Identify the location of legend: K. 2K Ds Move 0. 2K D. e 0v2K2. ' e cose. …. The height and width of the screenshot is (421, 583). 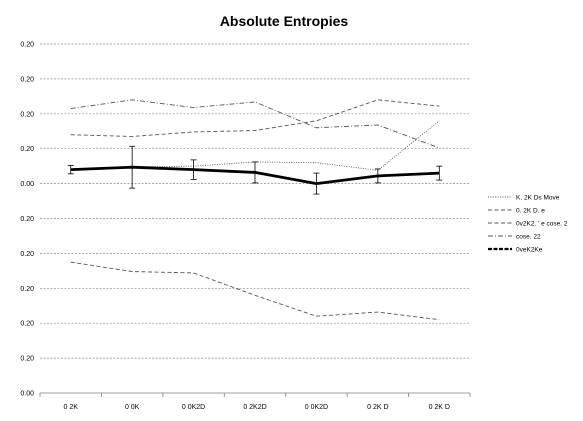
(528, 223).